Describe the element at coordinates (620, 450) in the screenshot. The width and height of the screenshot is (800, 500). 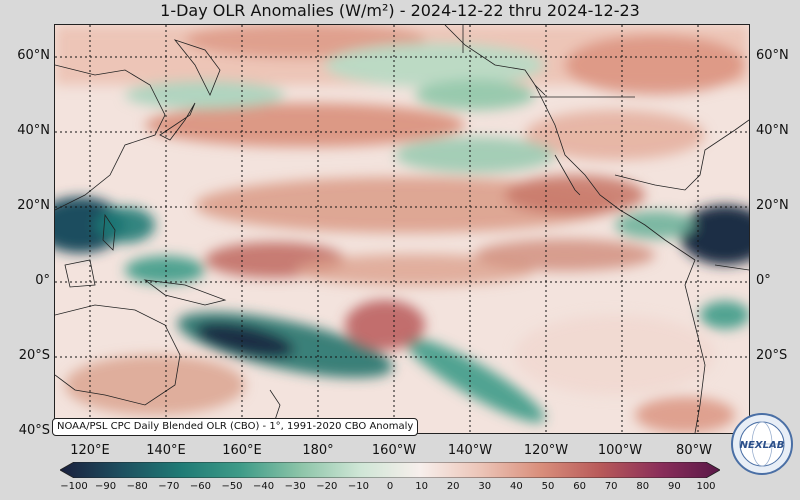
I see `lon-label-100W: 100°W` at that location.